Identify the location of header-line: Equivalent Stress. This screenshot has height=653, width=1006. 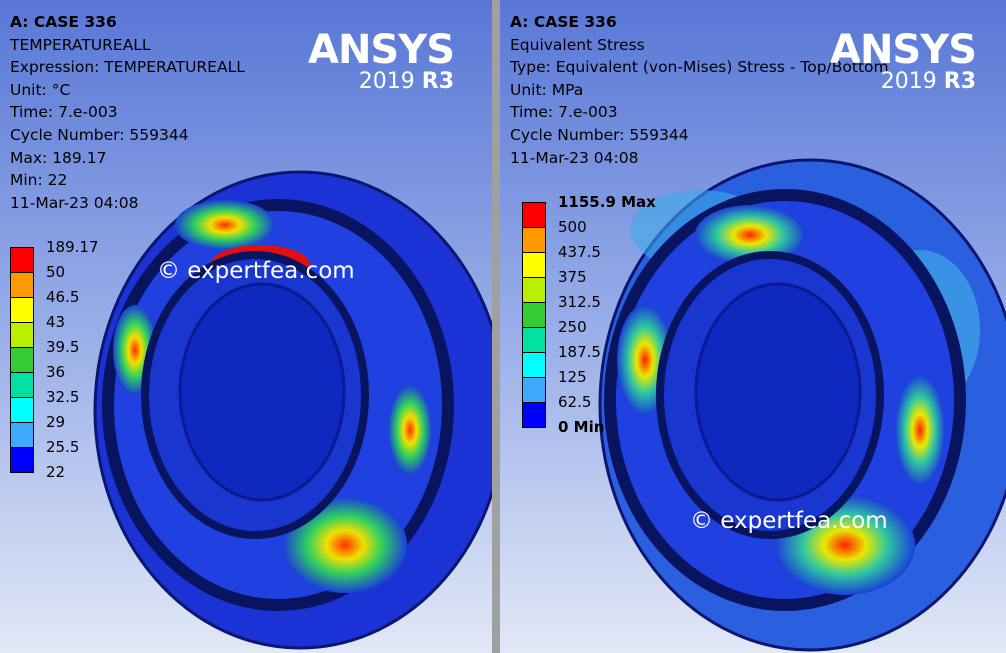
(577, 44).